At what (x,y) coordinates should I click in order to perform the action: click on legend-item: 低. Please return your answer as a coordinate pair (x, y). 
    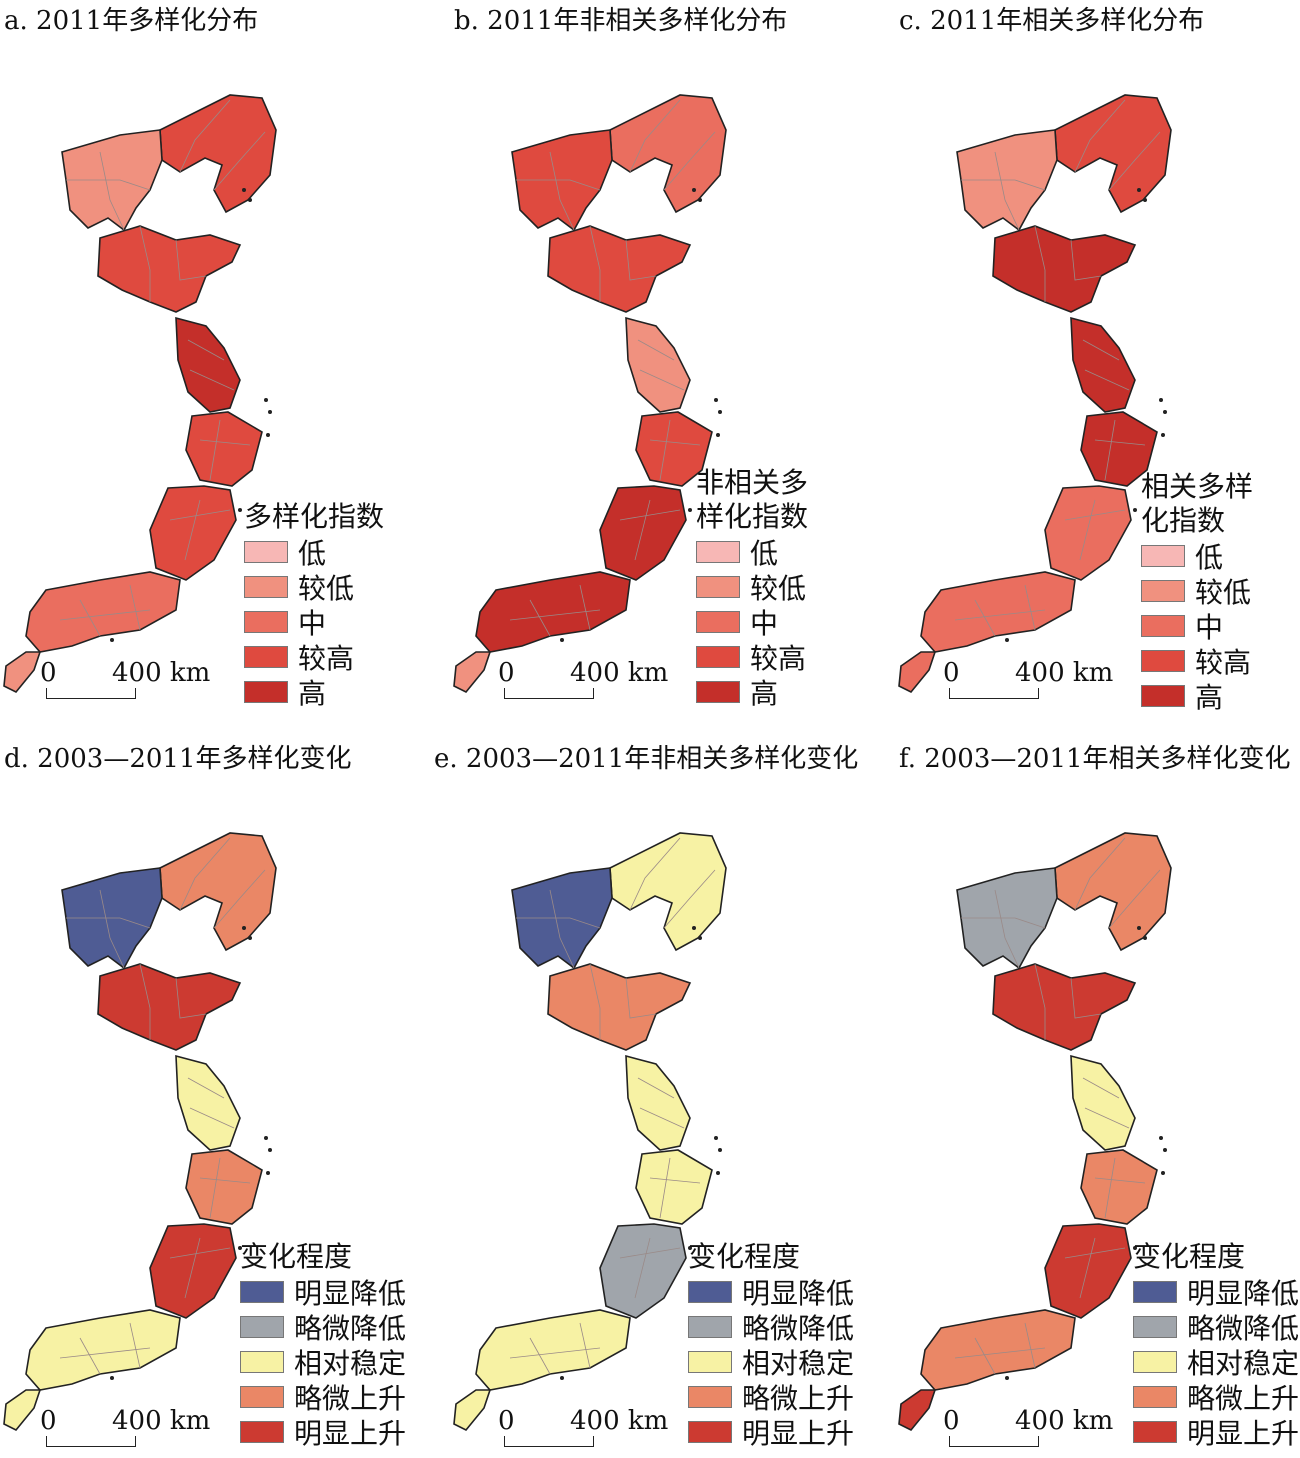
    Looking at the image, I should click on (1203, 556).